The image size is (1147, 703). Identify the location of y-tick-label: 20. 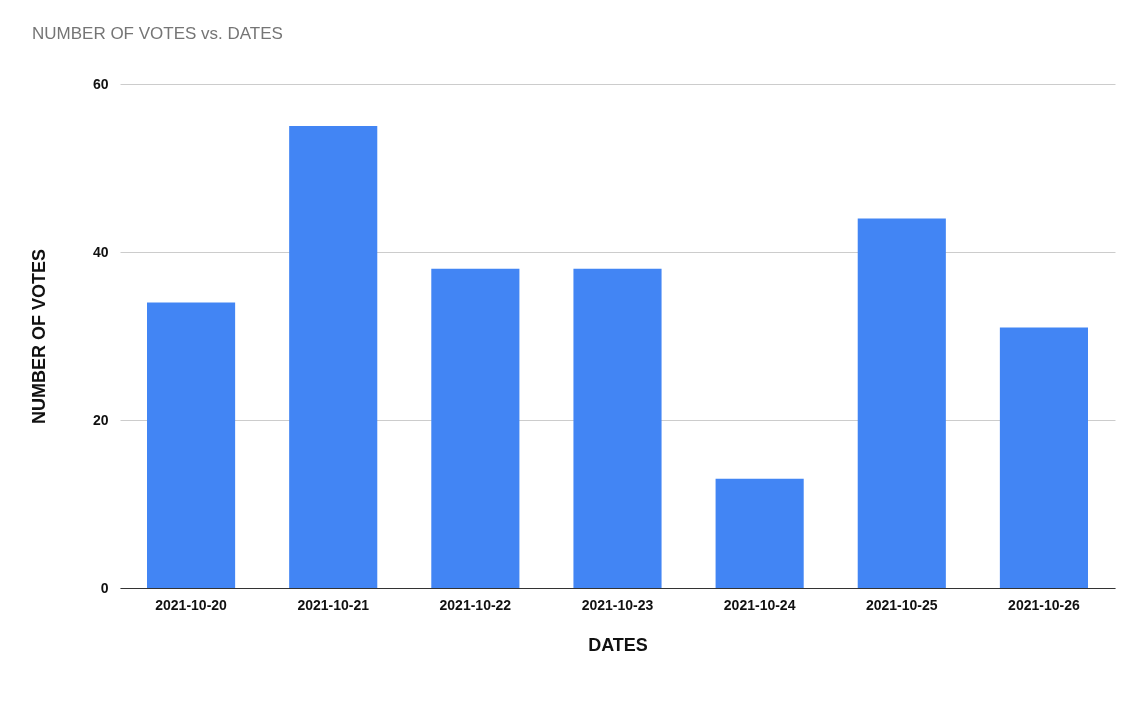
(100, 419).